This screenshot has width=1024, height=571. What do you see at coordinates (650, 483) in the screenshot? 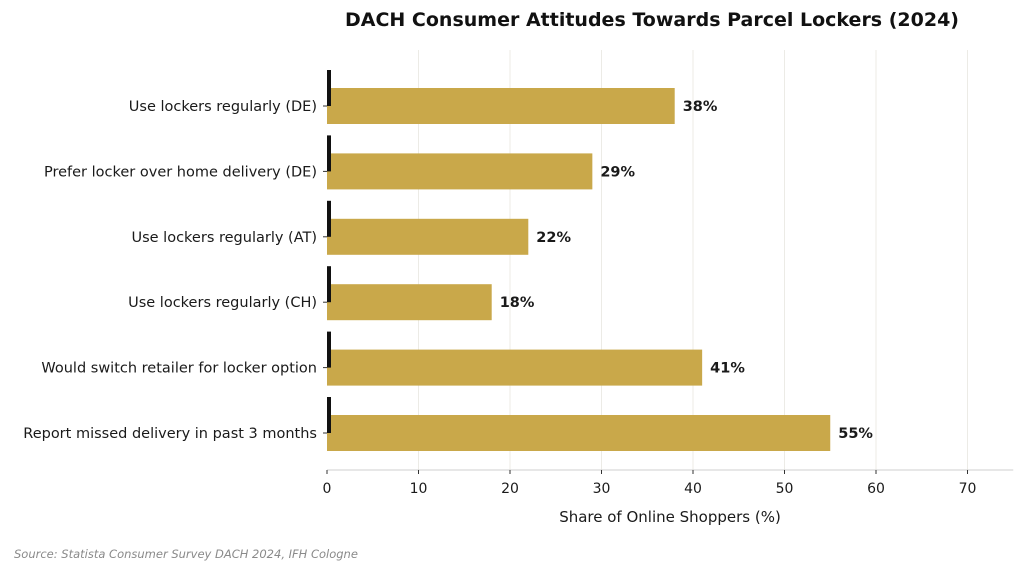
I see `x-ticks: 0 10 20 30 40 50 60 70` at bounding box center [650, 483].